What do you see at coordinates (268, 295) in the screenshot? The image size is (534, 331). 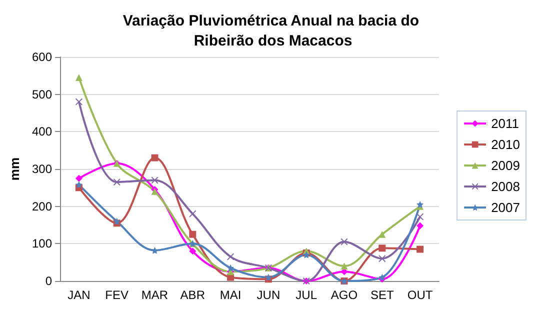 I see `x-tick-label: JUN` at bounding box center [268, 295].